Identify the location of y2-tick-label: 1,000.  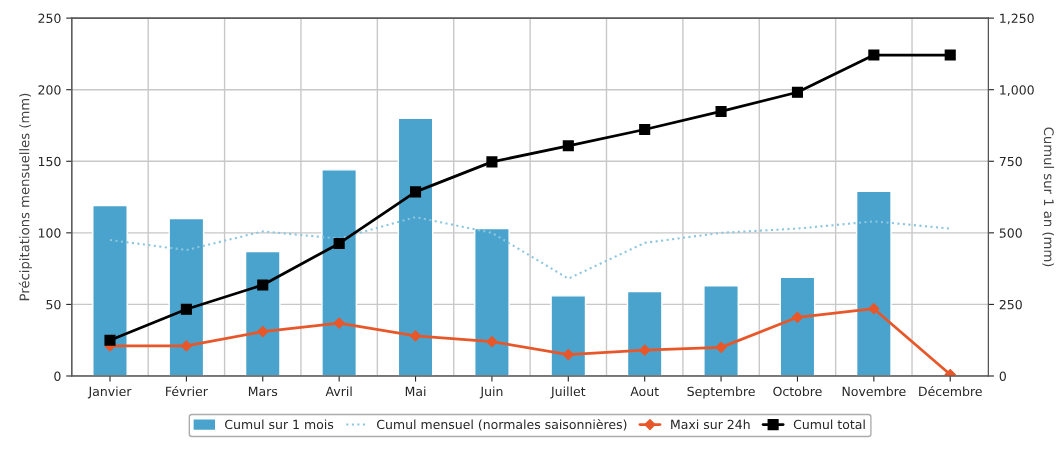
(1017, 90).